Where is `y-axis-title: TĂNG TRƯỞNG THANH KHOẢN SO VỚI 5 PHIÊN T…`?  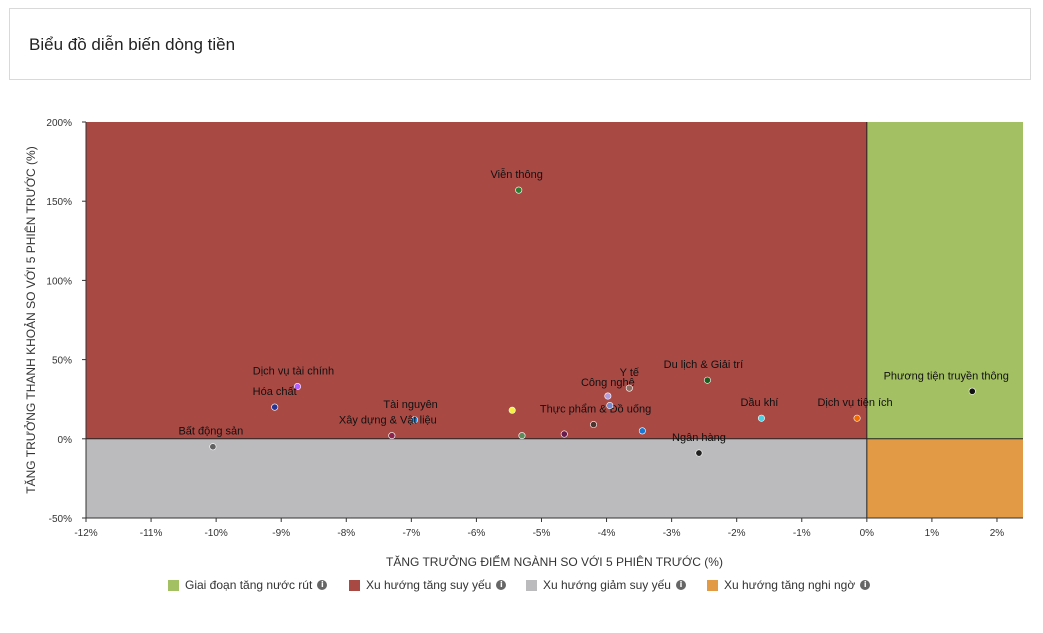 y-axis-title: TĂNG TRƯỞNG THANH KHOẢN SO VỚI 5 PHIÊN T… is located at coordinates (30, 319).